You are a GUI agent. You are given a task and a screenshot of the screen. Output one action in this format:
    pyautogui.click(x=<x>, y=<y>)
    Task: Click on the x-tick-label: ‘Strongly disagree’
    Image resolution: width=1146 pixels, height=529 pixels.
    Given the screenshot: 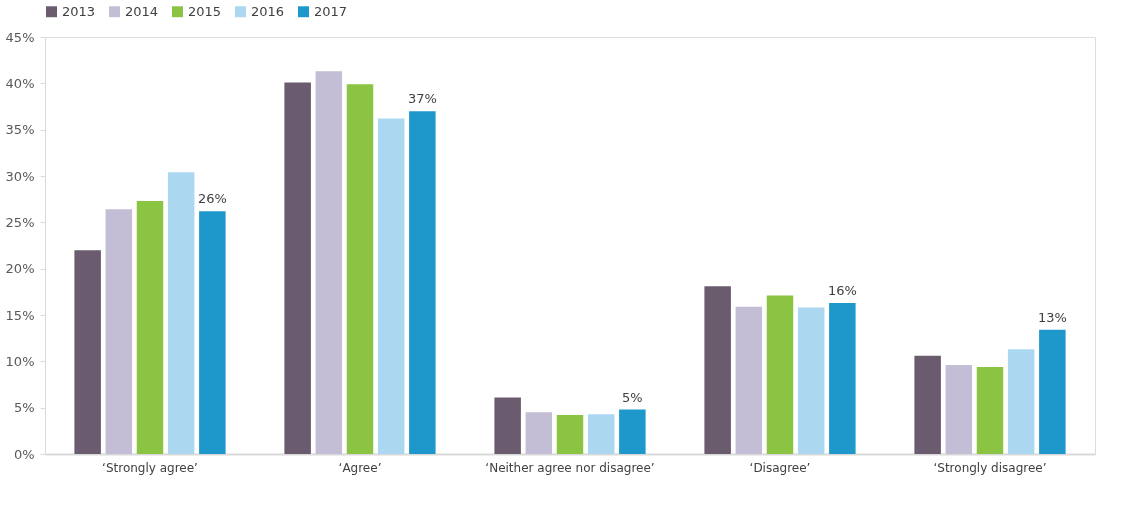 What is the action you would take?
    pyautogui.click(x=990, y=467)
    